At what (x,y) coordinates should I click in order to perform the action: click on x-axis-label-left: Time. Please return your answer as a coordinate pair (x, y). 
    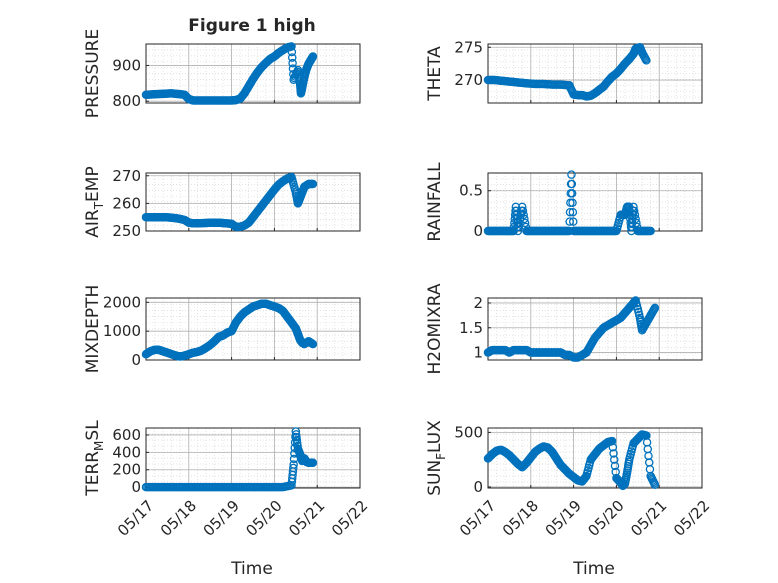
    Looking at the image, I should click on (251, 569).